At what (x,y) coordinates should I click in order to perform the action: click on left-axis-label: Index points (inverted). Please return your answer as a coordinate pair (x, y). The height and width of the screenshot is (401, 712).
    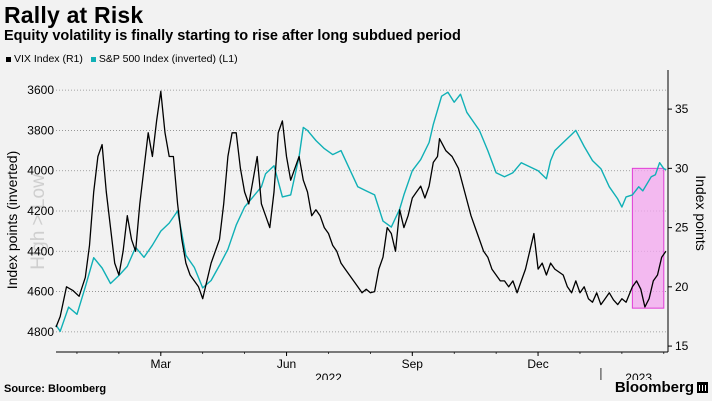
    Looking at the image, I should click on (12, 220).